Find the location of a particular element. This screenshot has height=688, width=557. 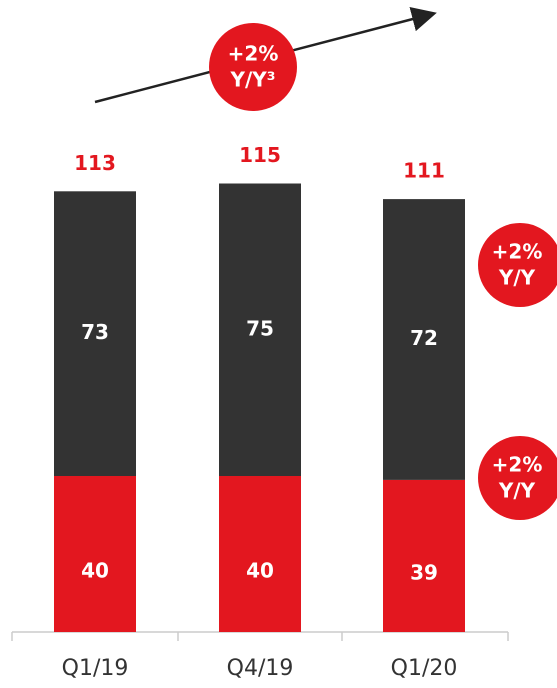

value-label: 72 is located at coordinates (424, 338).